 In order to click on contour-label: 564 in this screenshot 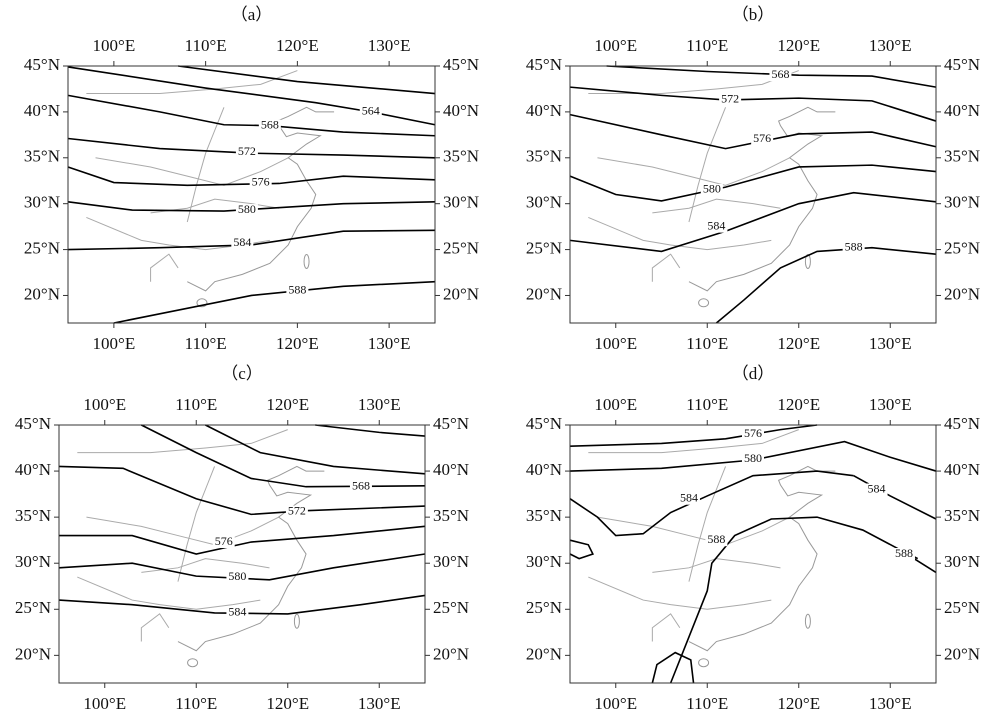, I will do `click(371, 111)`.